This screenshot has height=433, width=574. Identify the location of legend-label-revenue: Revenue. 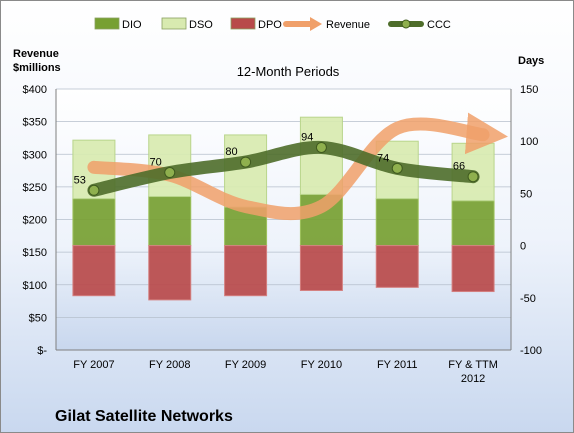
(348, 25).